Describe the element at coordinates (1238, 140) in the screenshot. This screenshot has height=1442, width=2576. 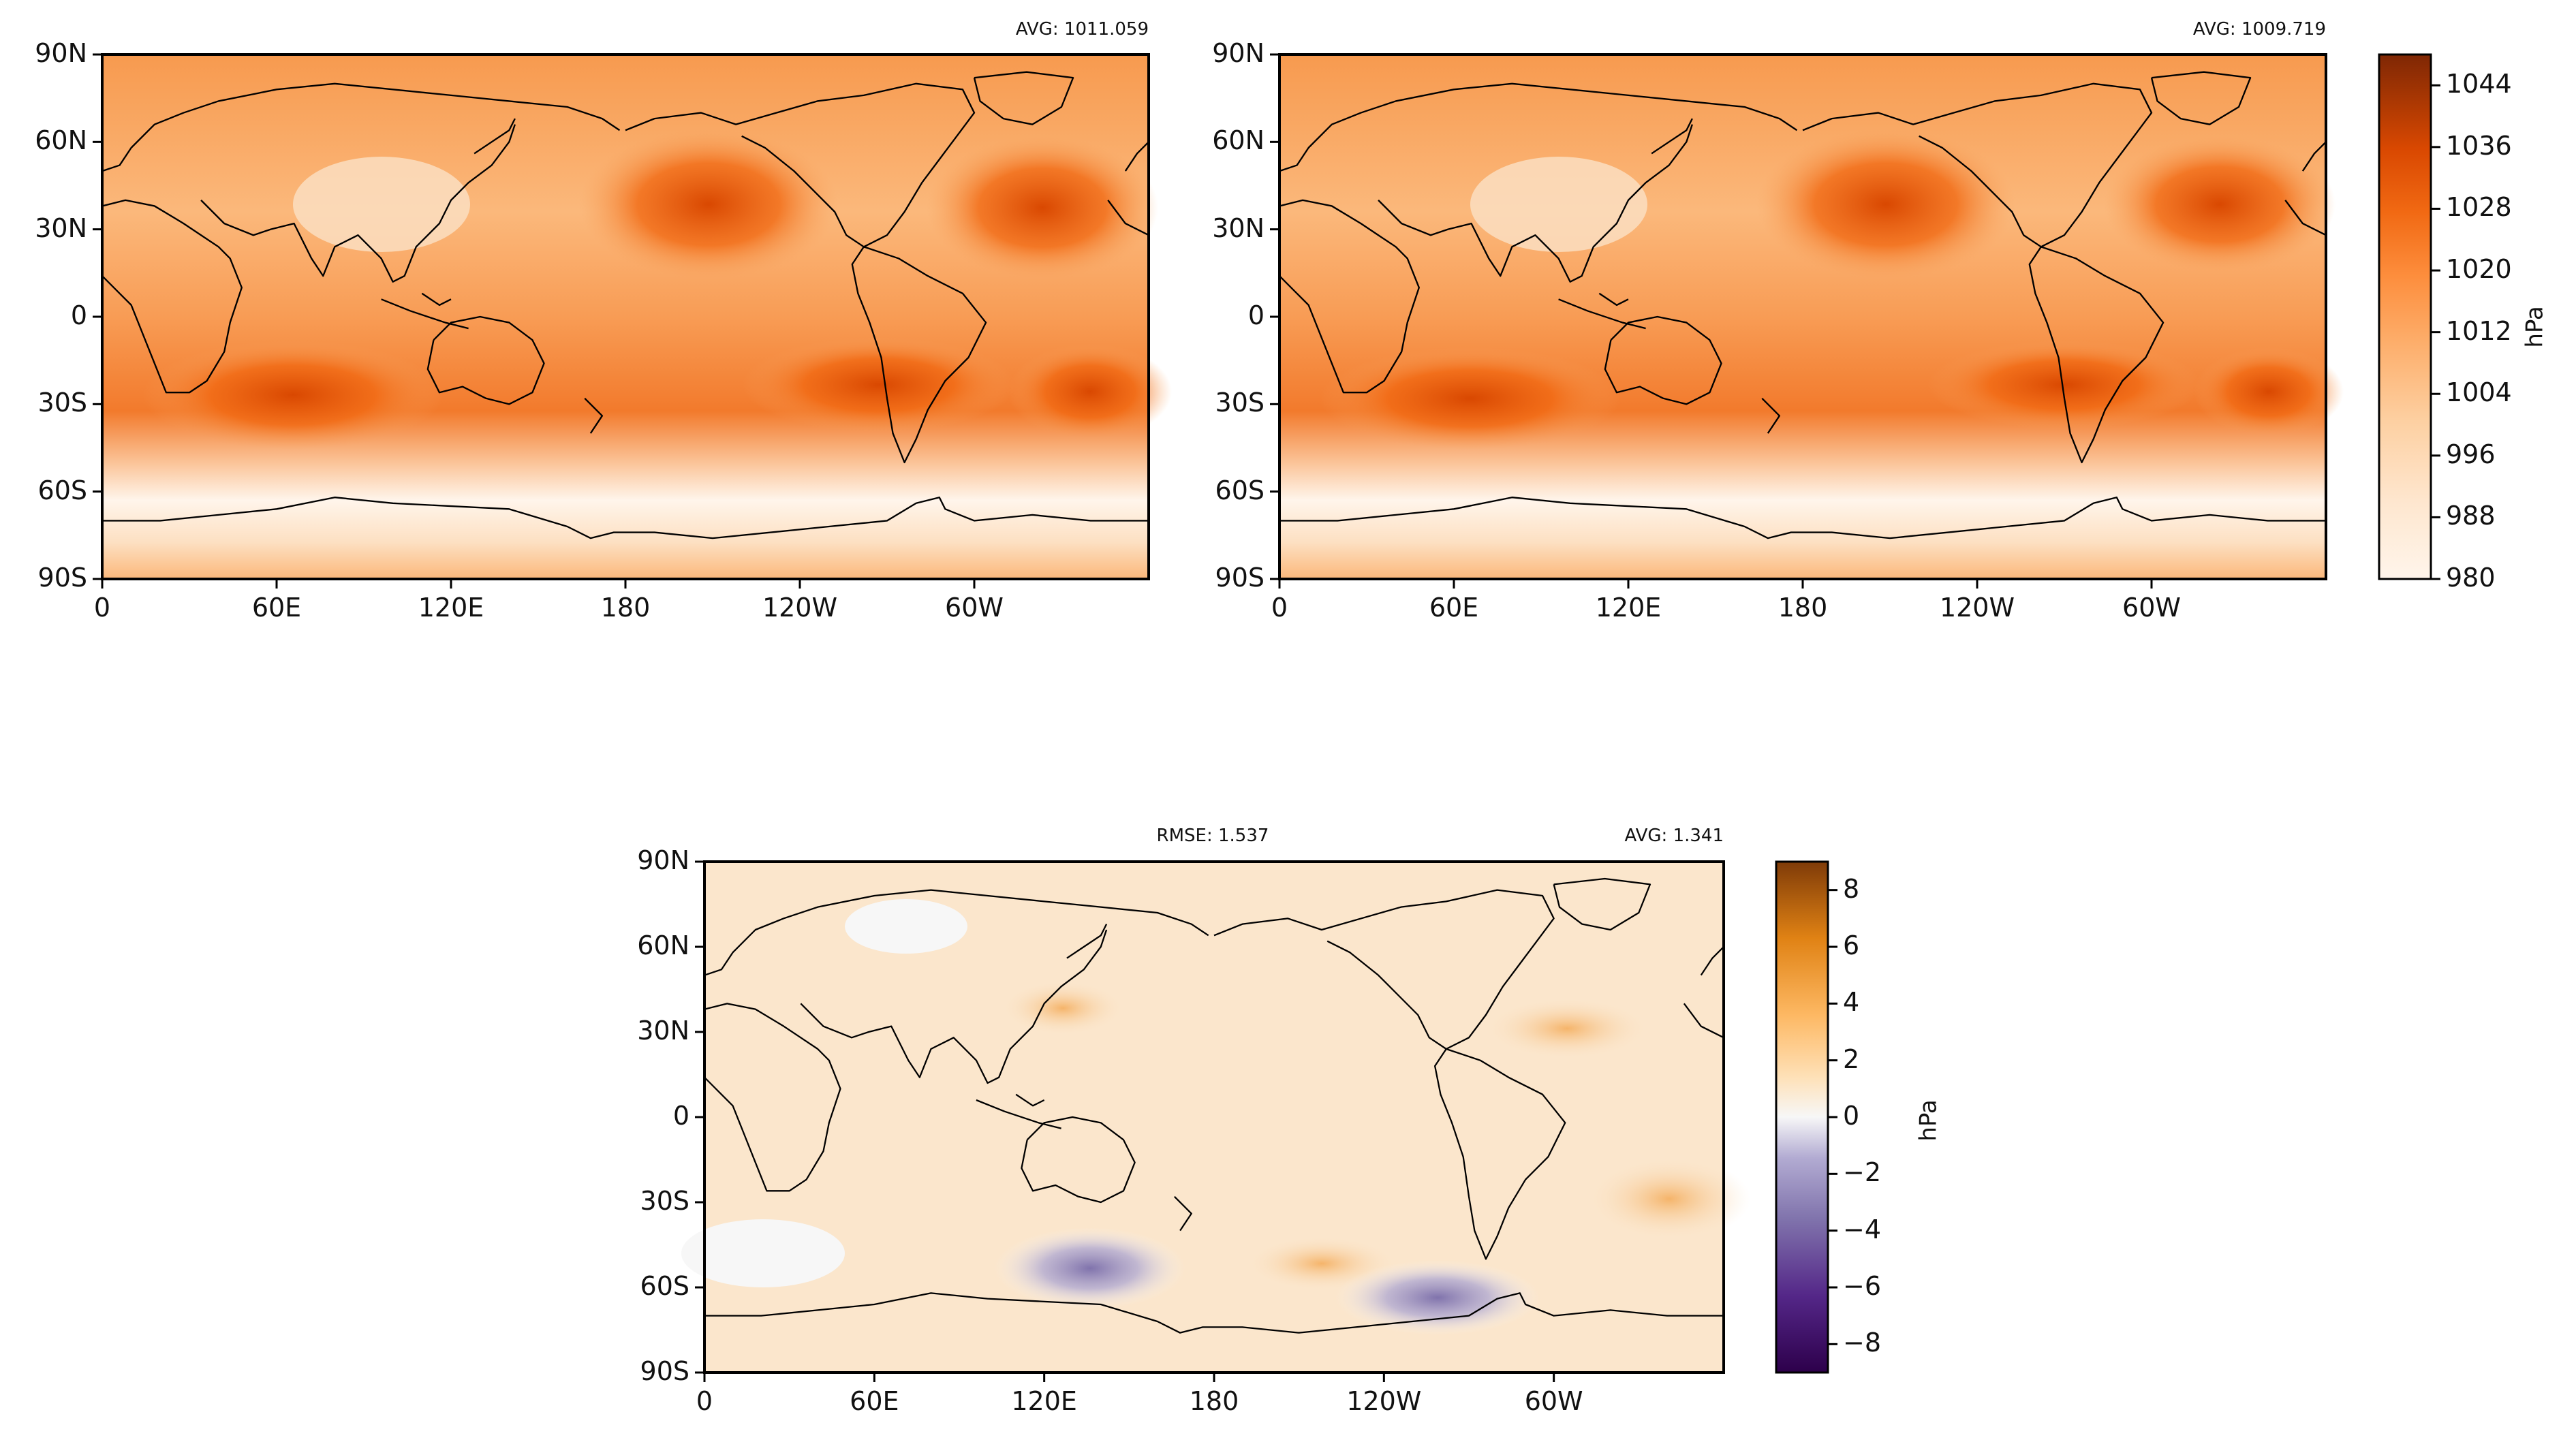
I see `obs-lat-tick-label: 60N` at that location.